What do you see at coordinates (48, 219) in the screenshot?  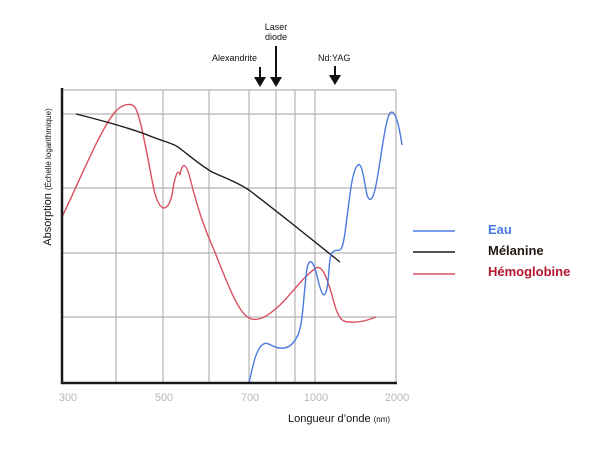 I see `y-axis-label-text: Absorption` at bounding box center [48, 219].